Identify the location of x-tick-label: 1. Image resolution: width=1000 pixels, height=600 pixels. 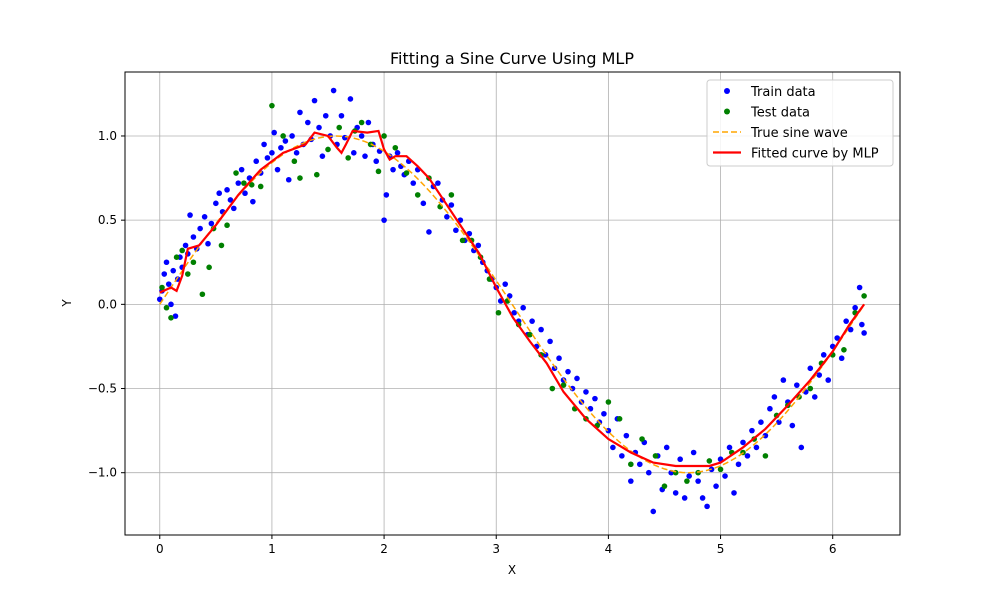
(272, 549).